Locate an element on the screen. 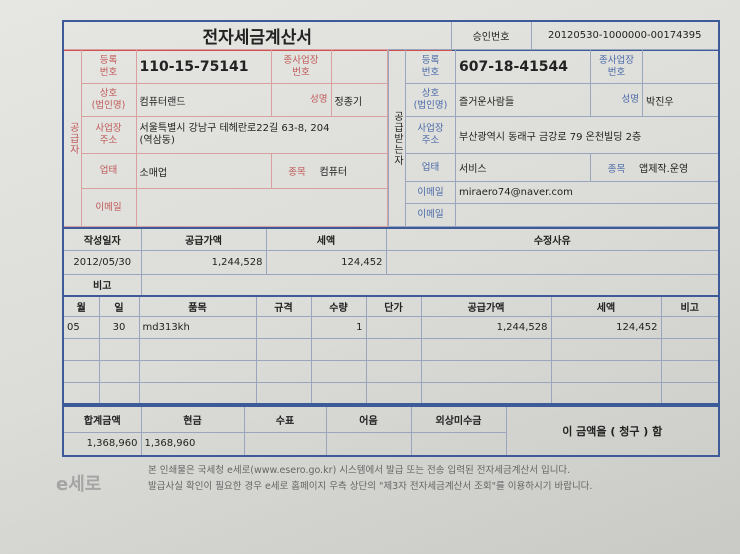 The image size is (740, 554). supplier-branch-label: 종사업장 번호 is located at coordinates (301, 66).